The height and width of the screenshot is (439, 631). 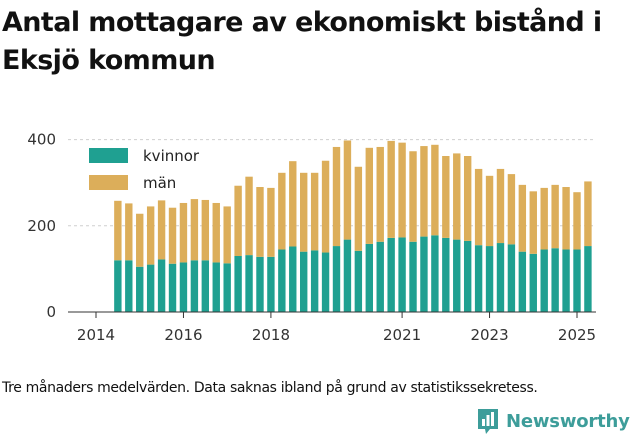 What do you see at coordinates (108, 155) in the screenshot?
I see `legend-swatch-kvinnor` at bounding box center [108, 155].